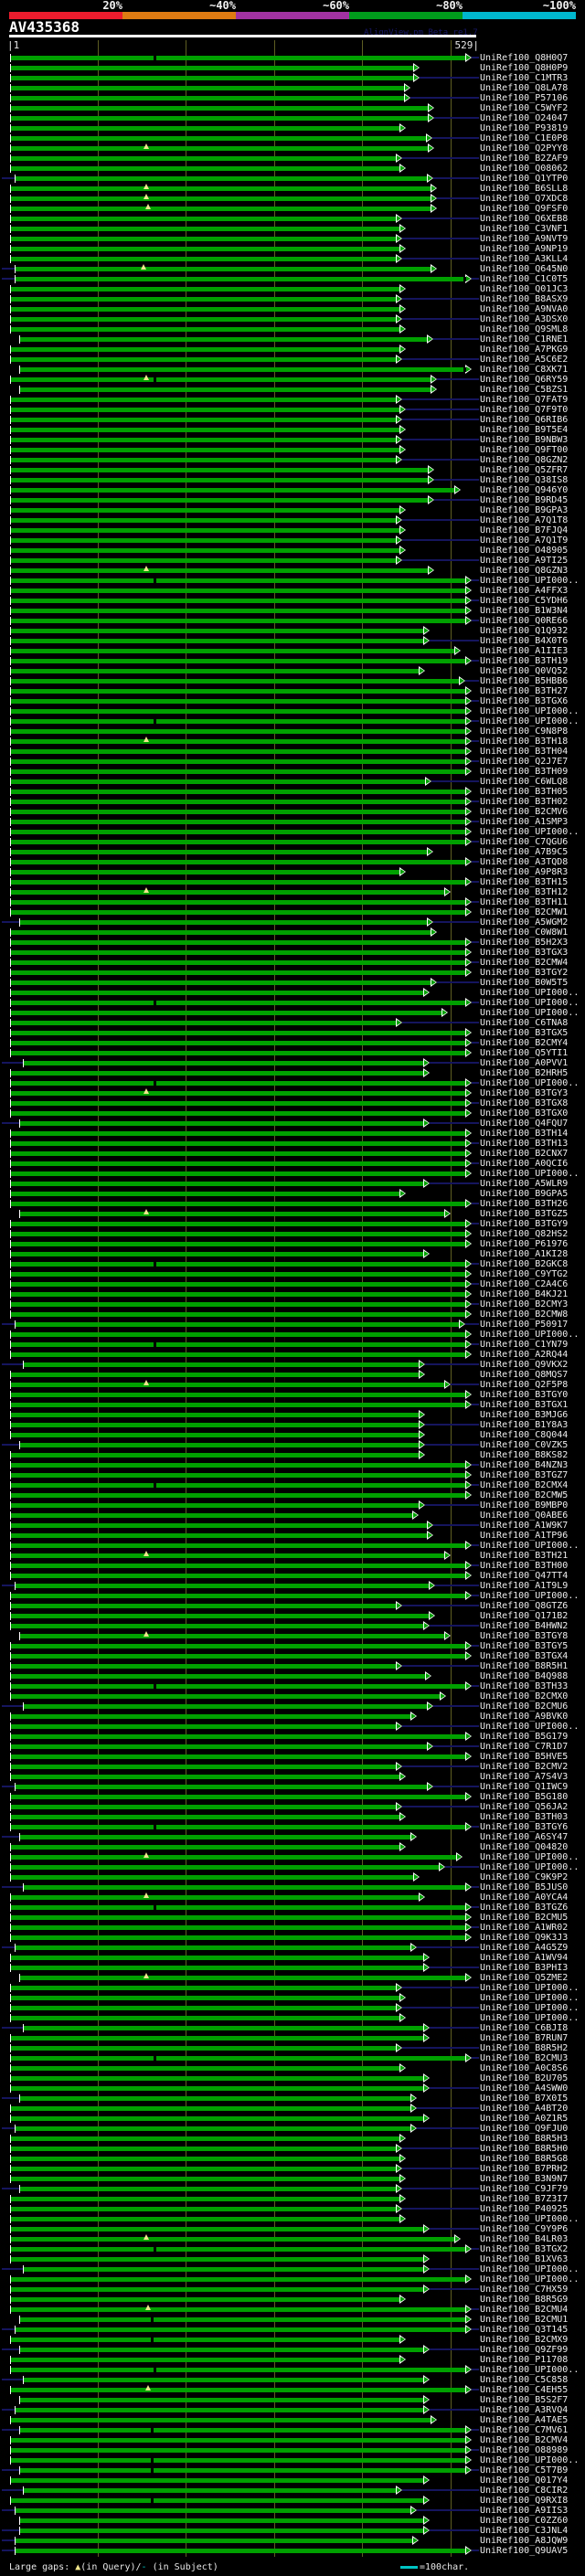  What do you see at coordinates (524, 802) in the screenshot?
I see `hit-label: UniRef100_B3TH02` at bounding box center [524, 802].